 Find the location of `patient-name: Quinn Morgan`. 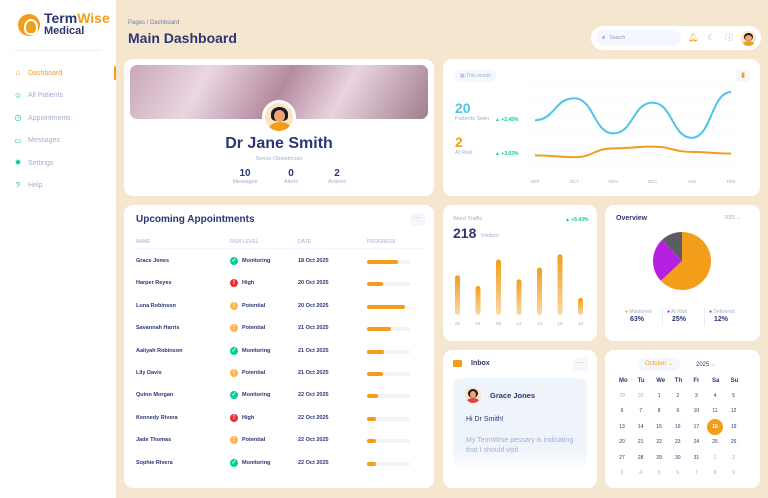

patient-name: Quinn Morgan is located at coordinates (155, 395).